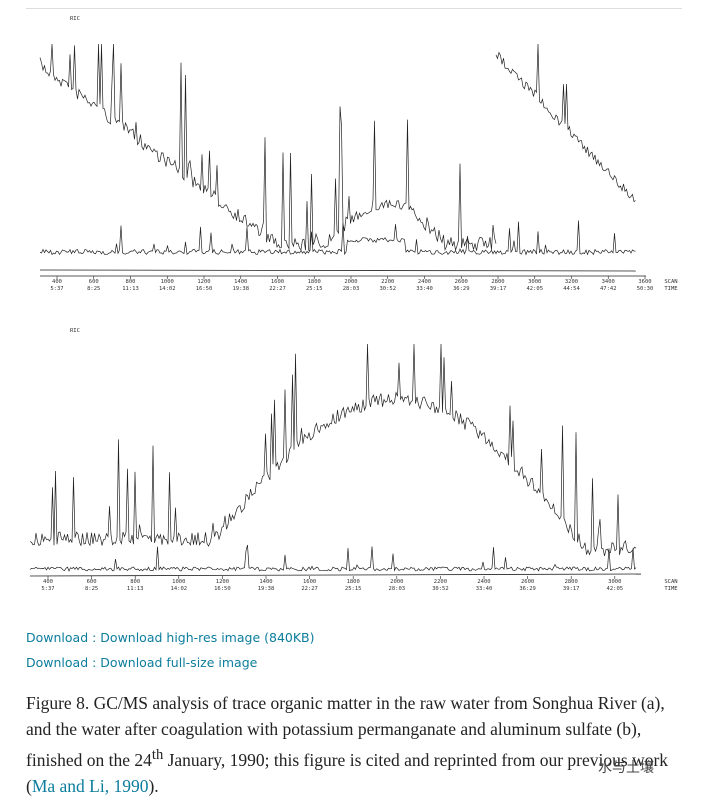 Image resolution: width=705 pixels, height=800 pixels. Describe the element at coordinates (142, 662) in the screenshot. I see `download-link: Download : Download full-size image` at that location.